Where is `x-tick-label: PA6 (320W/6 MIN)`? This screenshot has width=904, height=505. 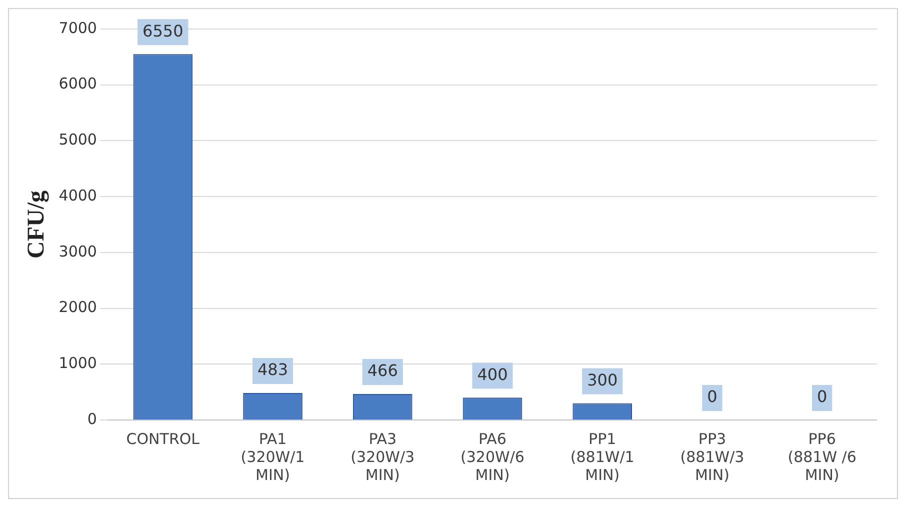
x-tick-label: PA6 (320W/6 MIN) is located at coordinates (492, 457).